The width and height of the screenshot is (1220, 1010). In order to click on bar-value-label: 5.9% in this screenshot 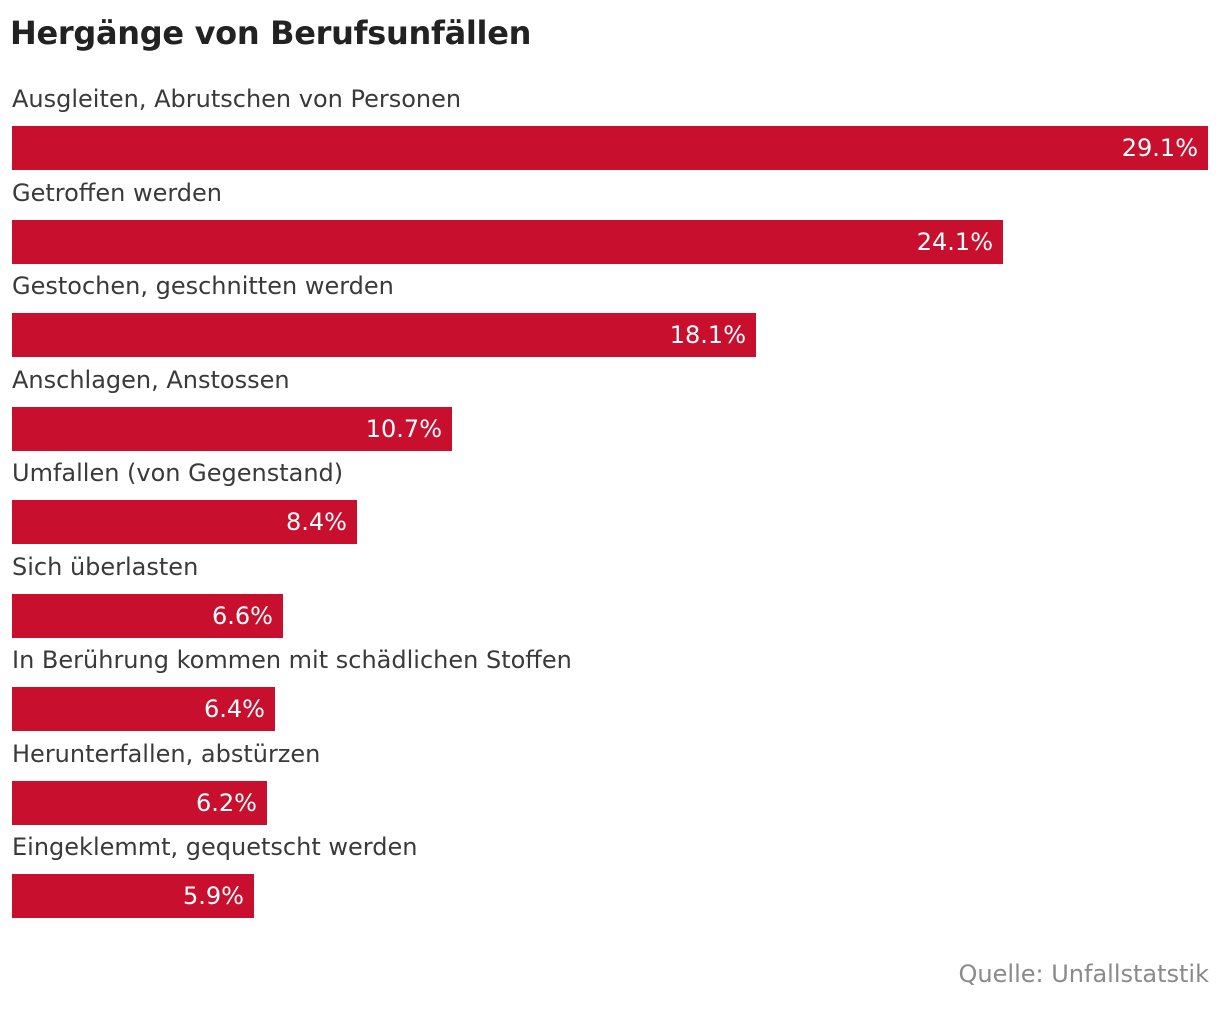, I will do `click(213, 896)`.